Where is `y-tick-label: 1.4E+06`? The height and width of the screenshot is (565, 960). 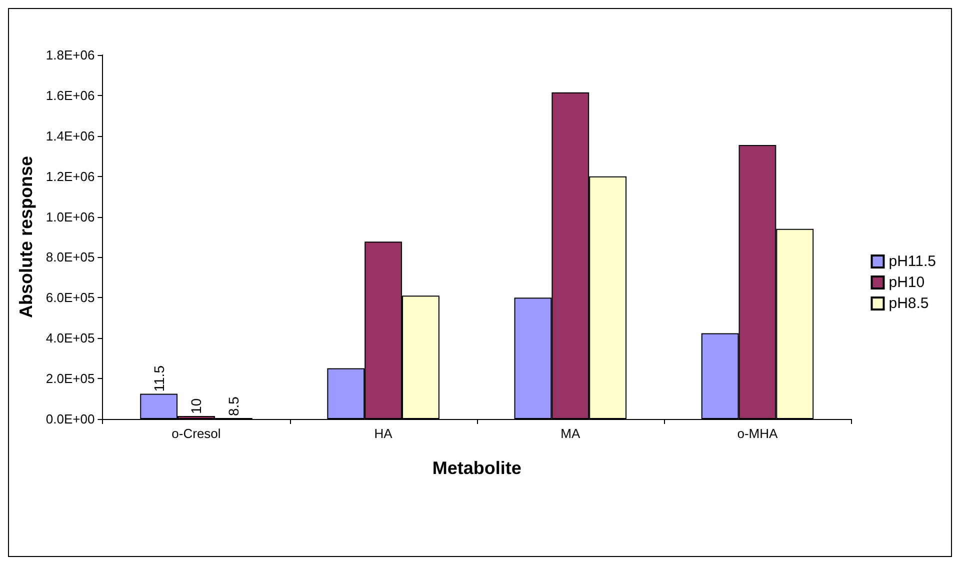 y-tick-label: 1.4E+06 is located at coordinates (70, 136).